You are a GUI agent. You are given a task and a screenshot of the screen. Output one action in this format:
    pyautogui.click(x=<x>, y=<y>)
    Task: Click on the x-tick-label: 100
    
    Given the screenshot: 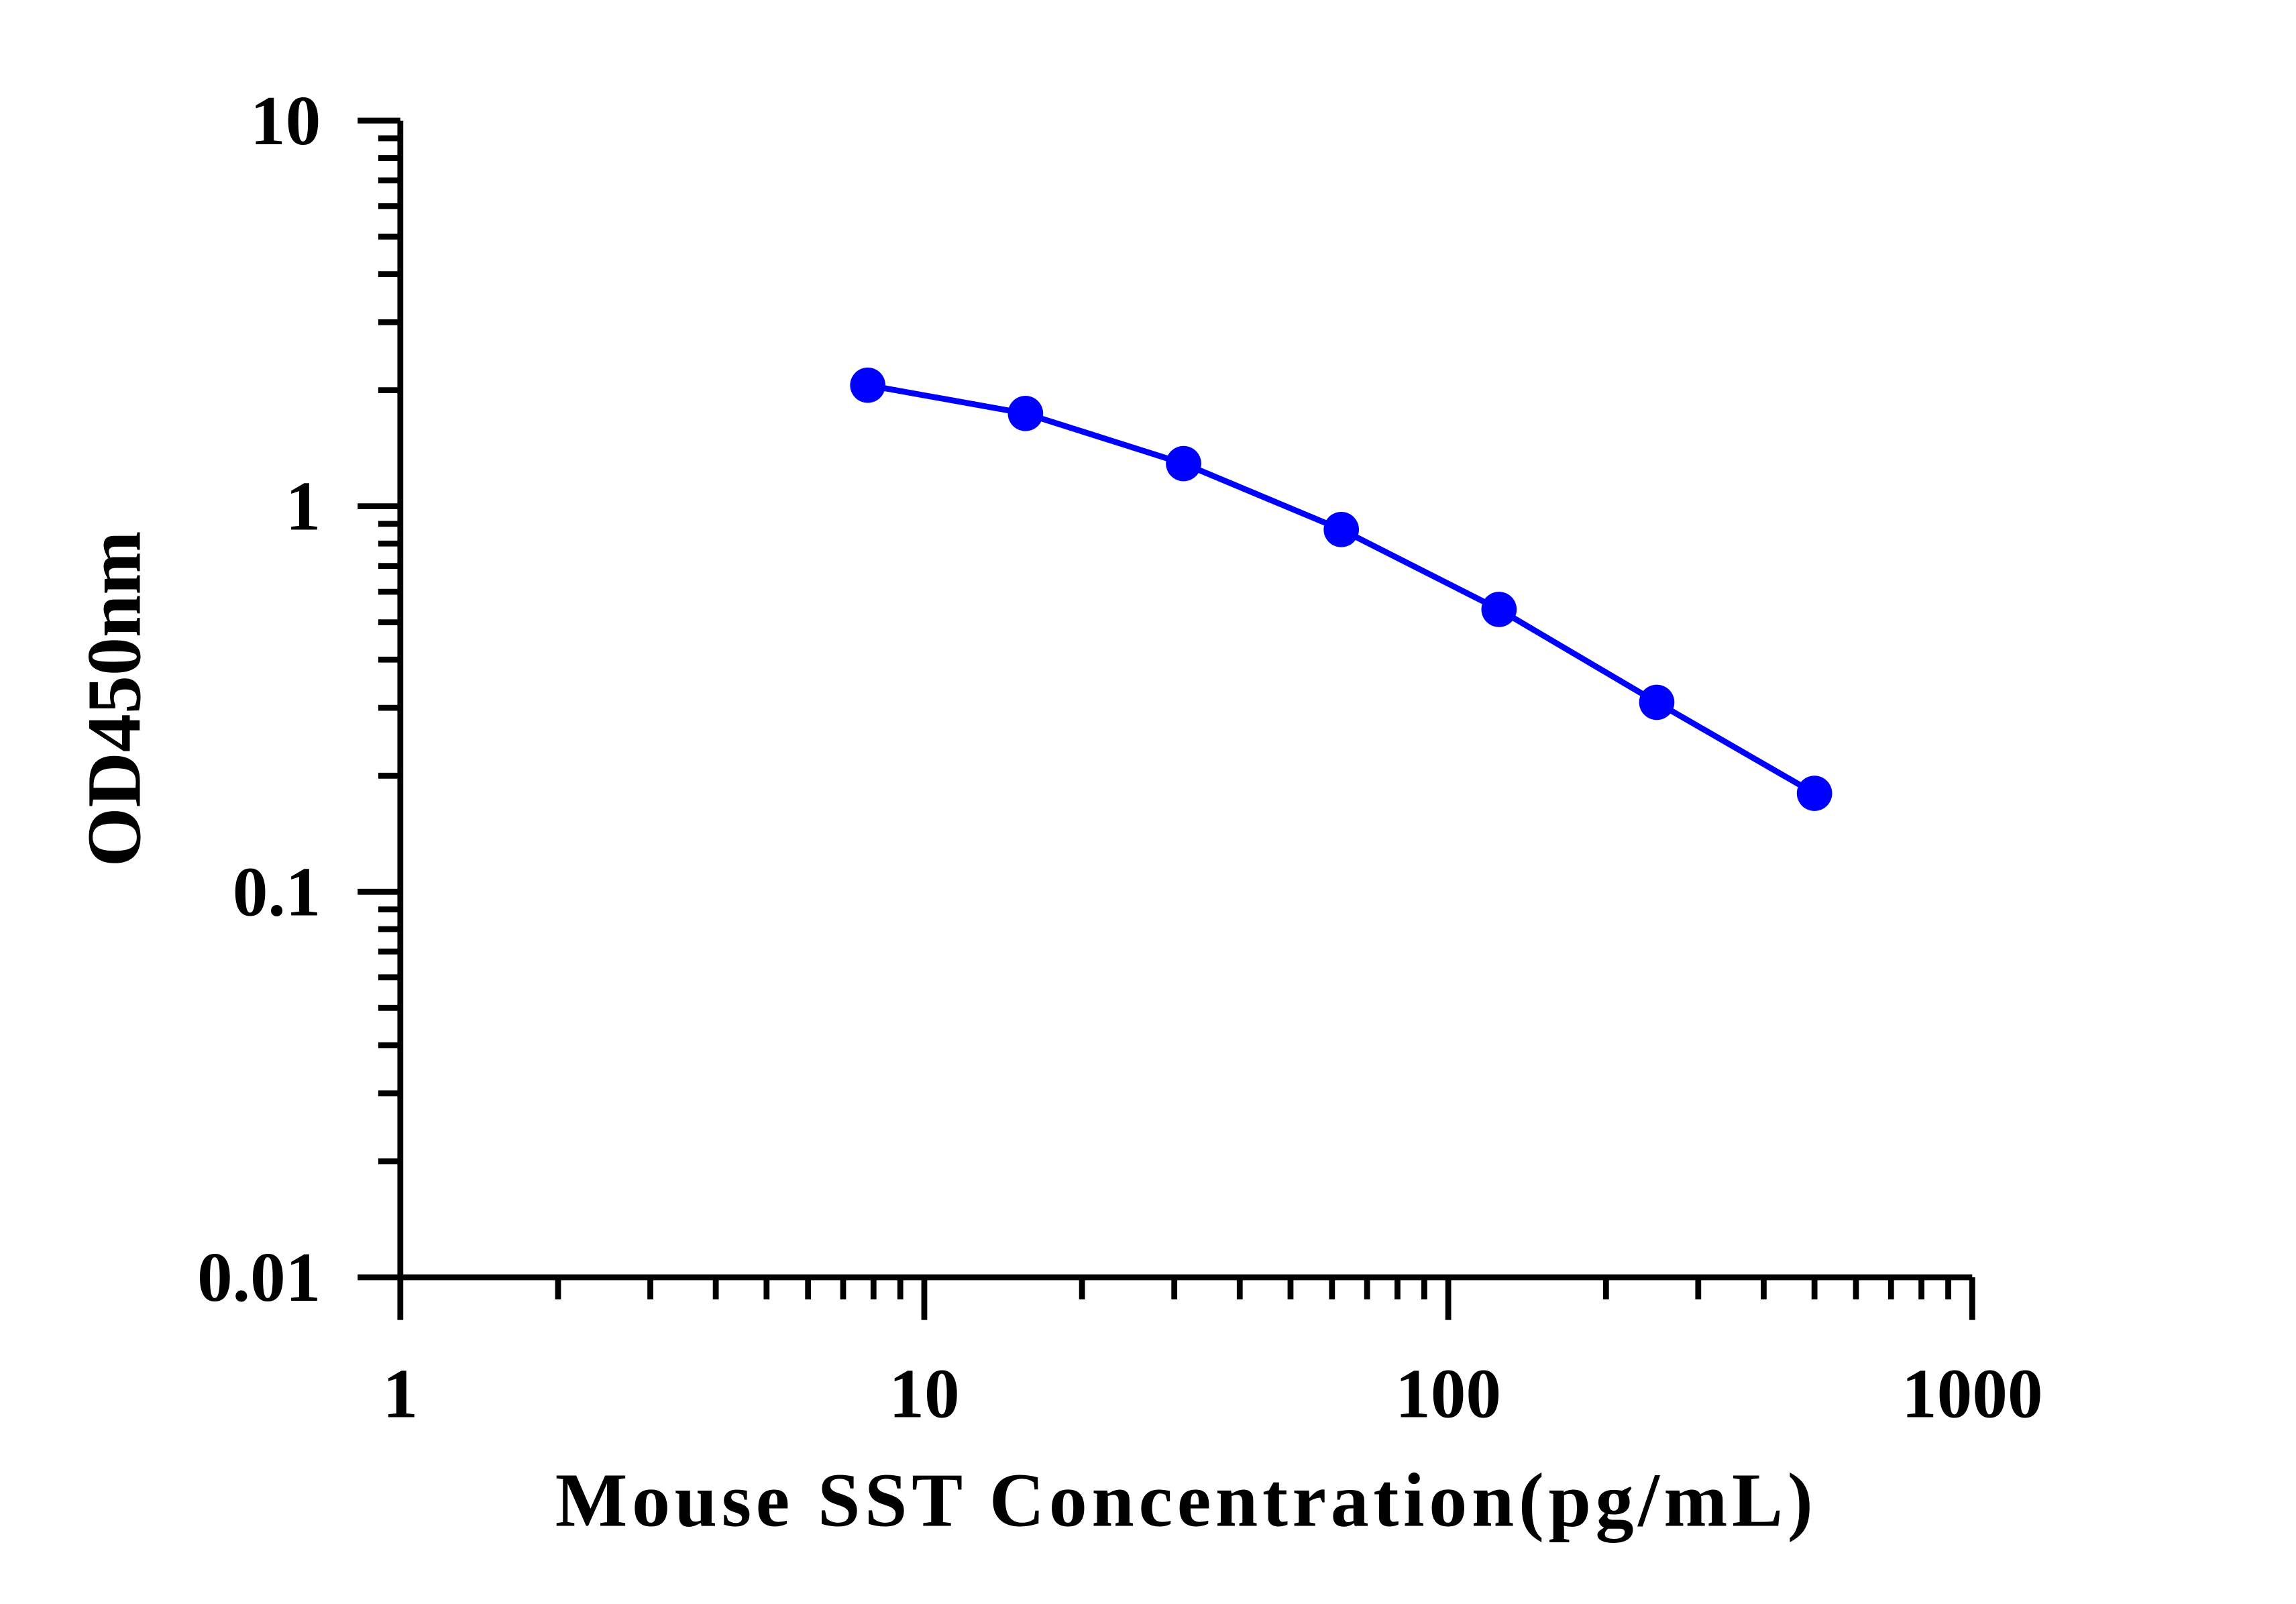 What is the action you would take?
    pyautogui.click(x=1448, y=1393)
    